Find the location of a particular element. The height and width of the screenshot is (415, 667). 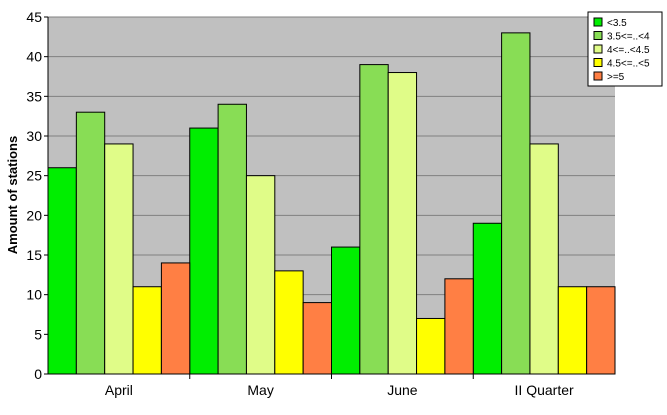

y-tick-label: 15 is located at coordinates (34, 255).